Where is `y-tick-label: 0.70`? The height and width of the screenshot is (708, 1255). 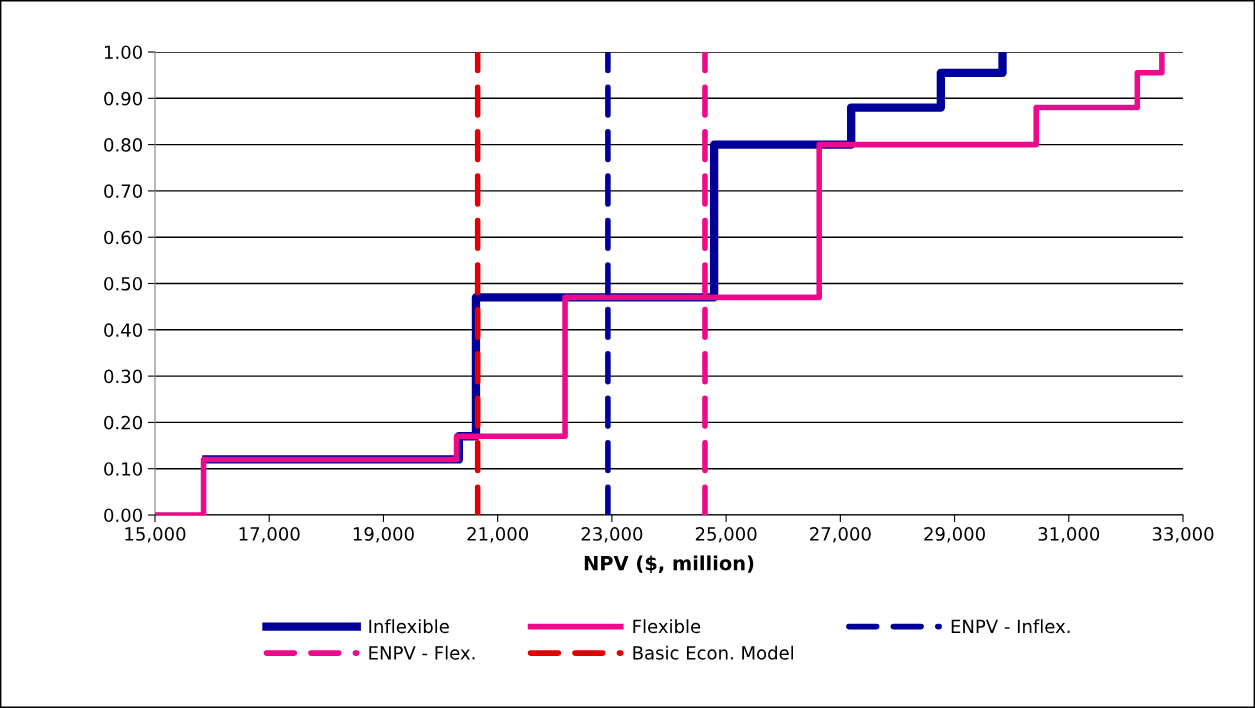 y-tick-label: 0.70 is located at coordinates (123, 191).